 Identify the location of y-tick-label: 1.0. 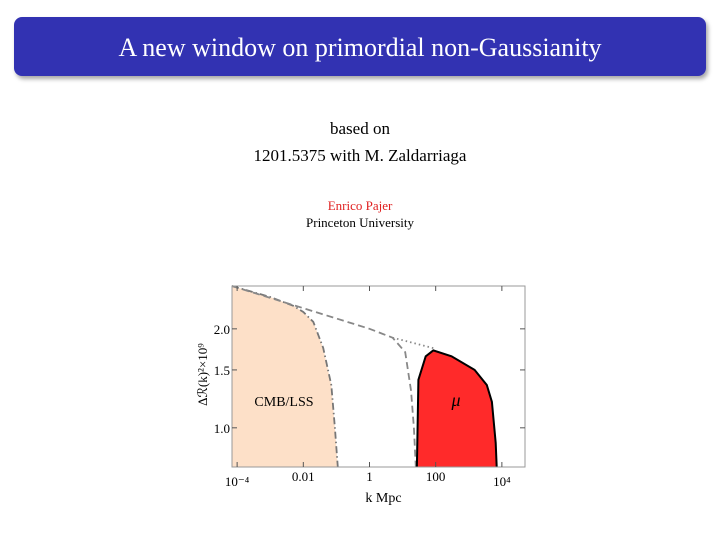
(222, 428).